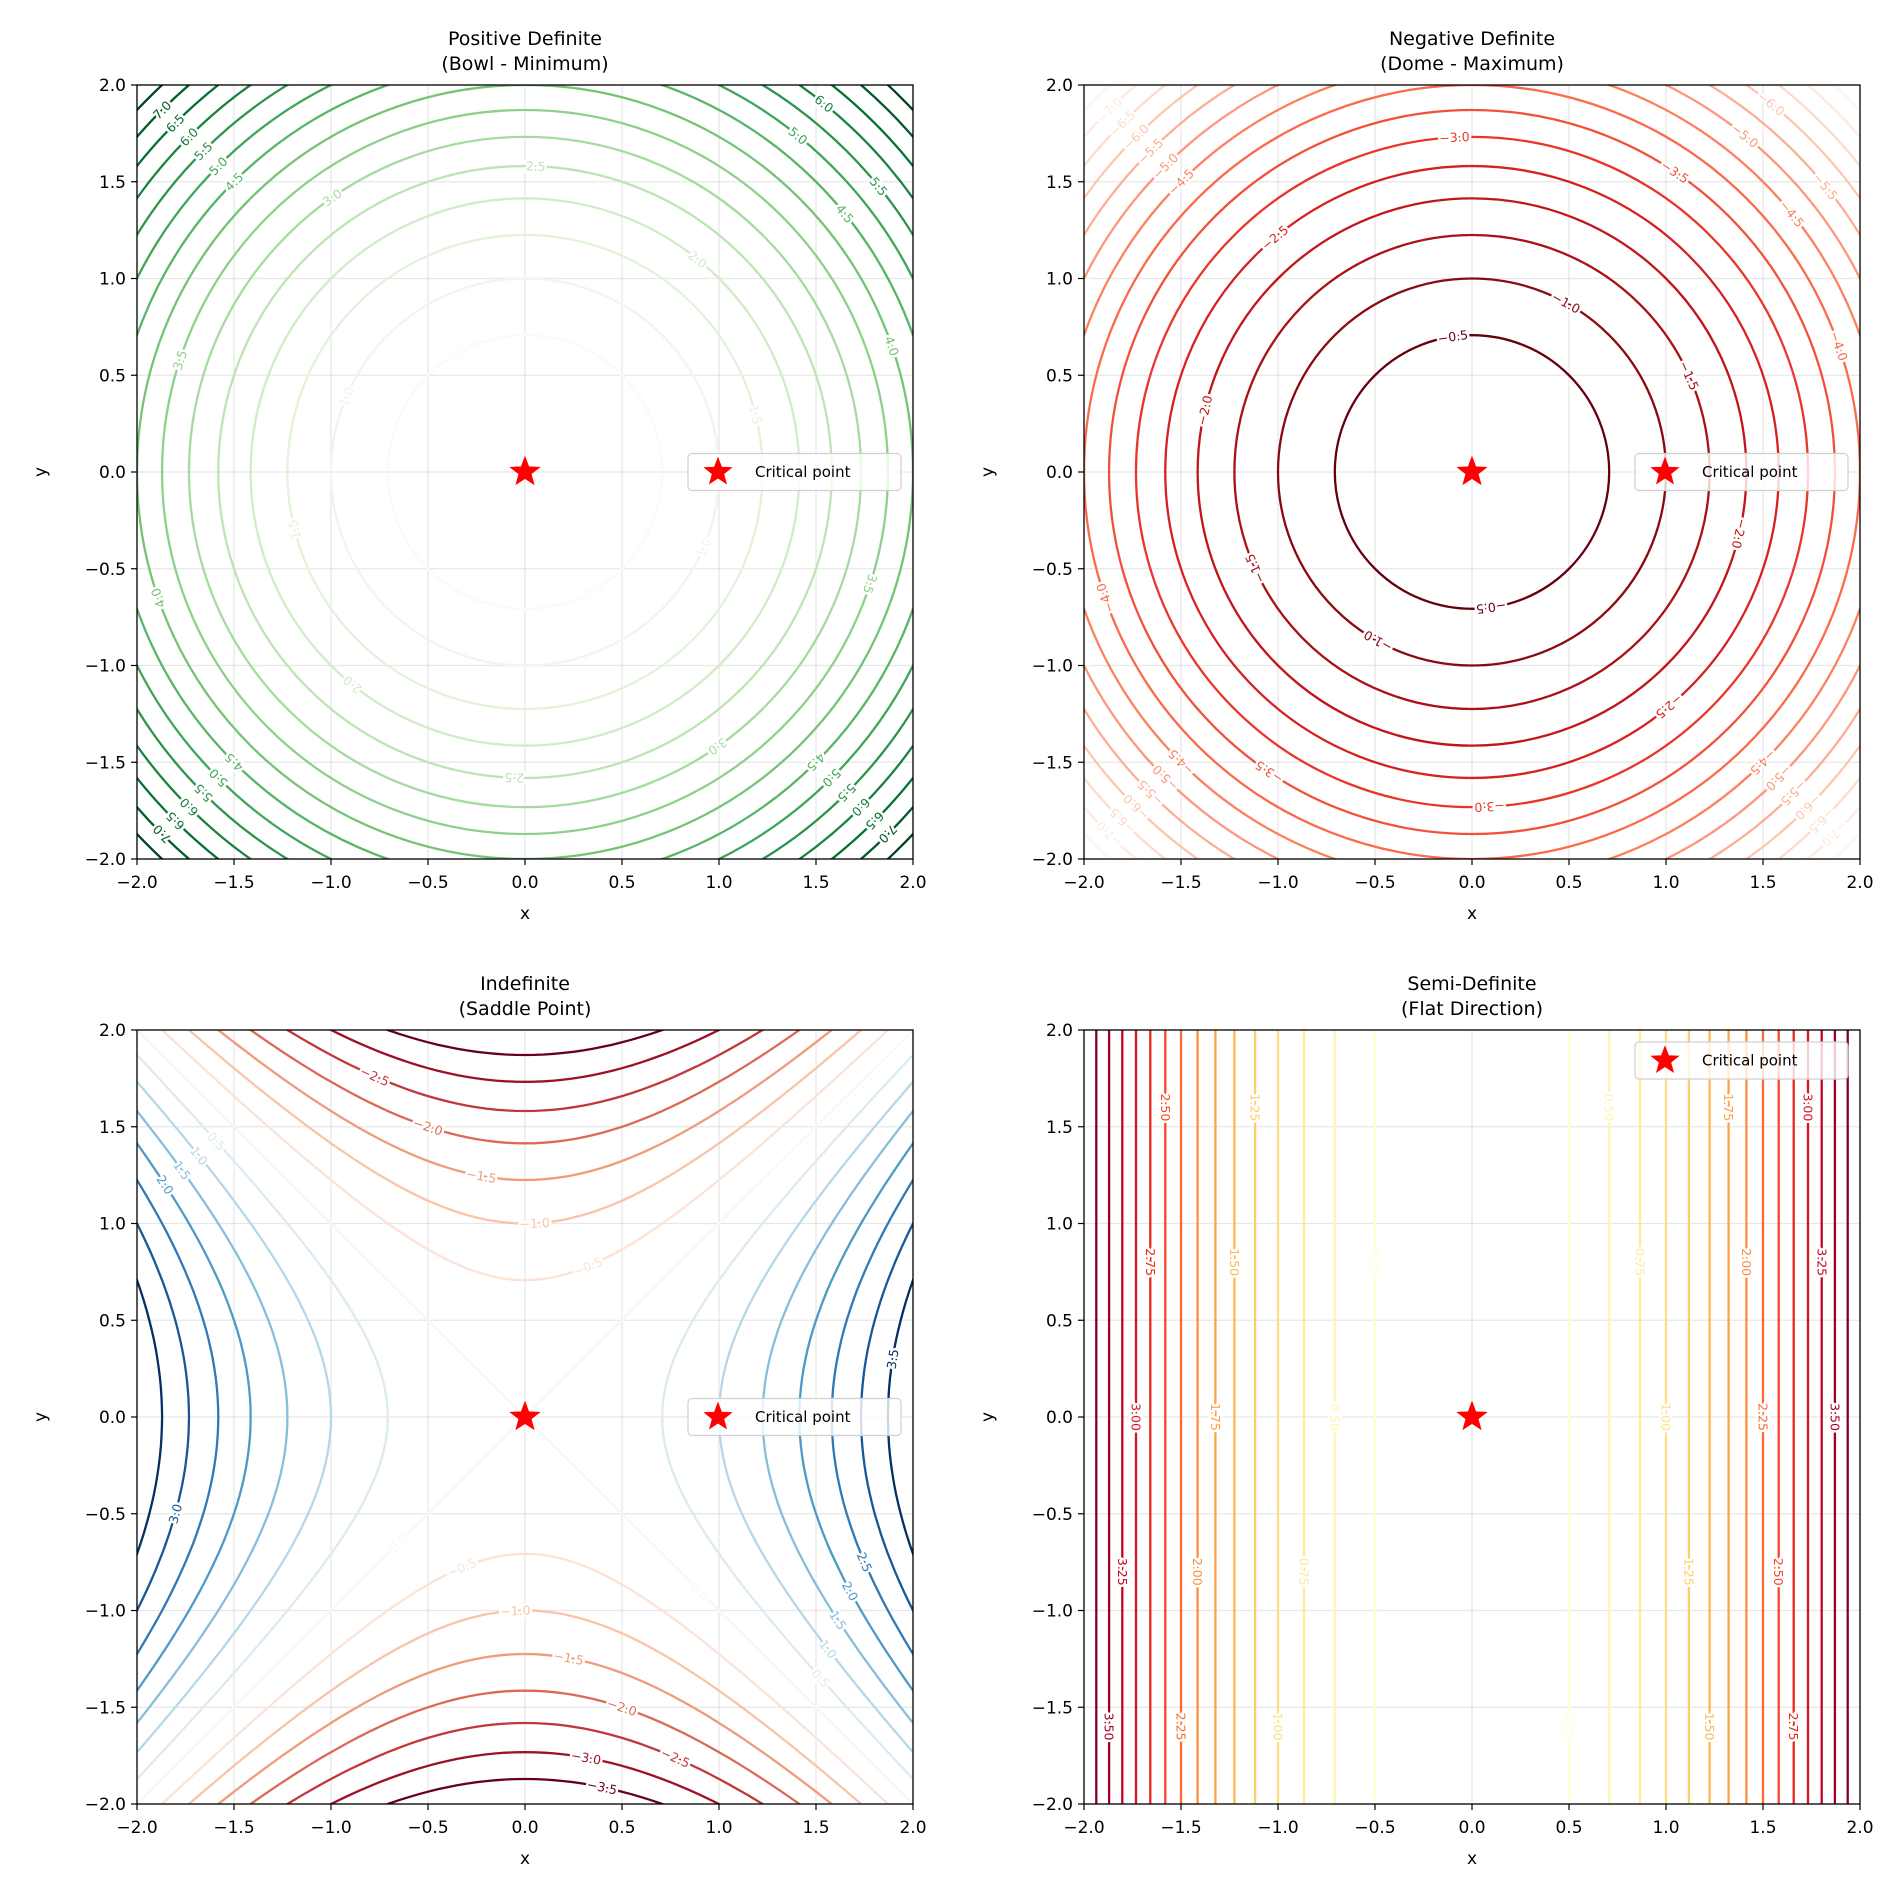 The height and width of the screenshot is (1898, 1892). I want to click on contour-label: 0.75, so click(1640, 1262).